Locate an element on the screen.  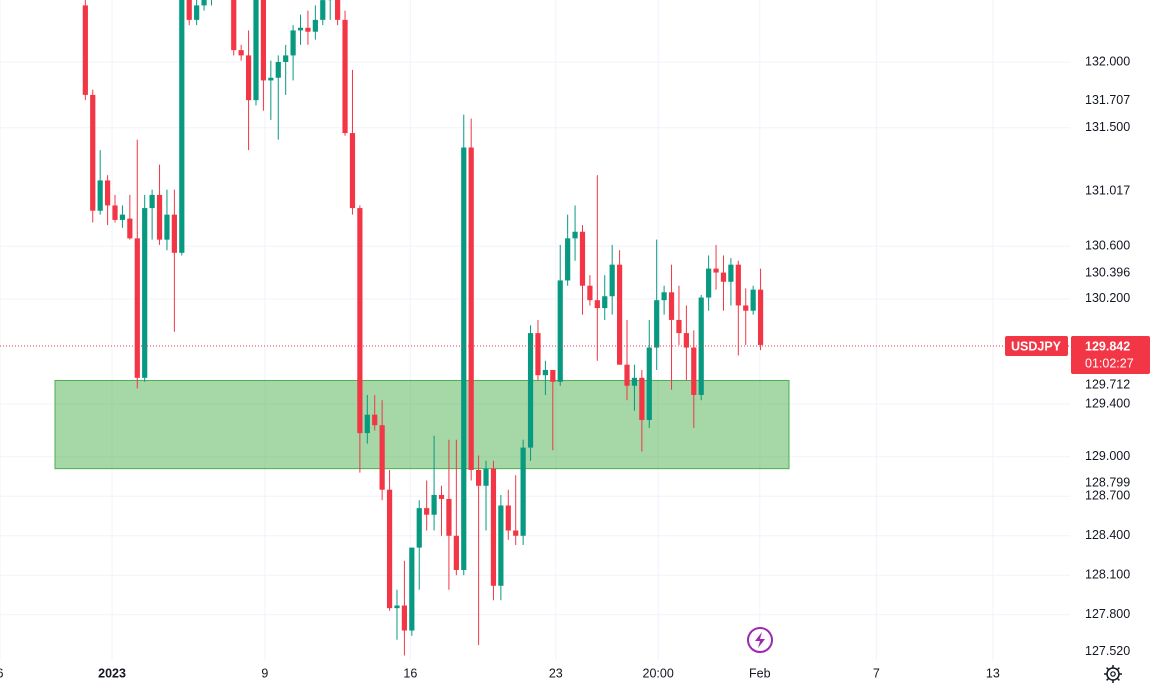
gear-hub is located at coordinates (1113, 674).